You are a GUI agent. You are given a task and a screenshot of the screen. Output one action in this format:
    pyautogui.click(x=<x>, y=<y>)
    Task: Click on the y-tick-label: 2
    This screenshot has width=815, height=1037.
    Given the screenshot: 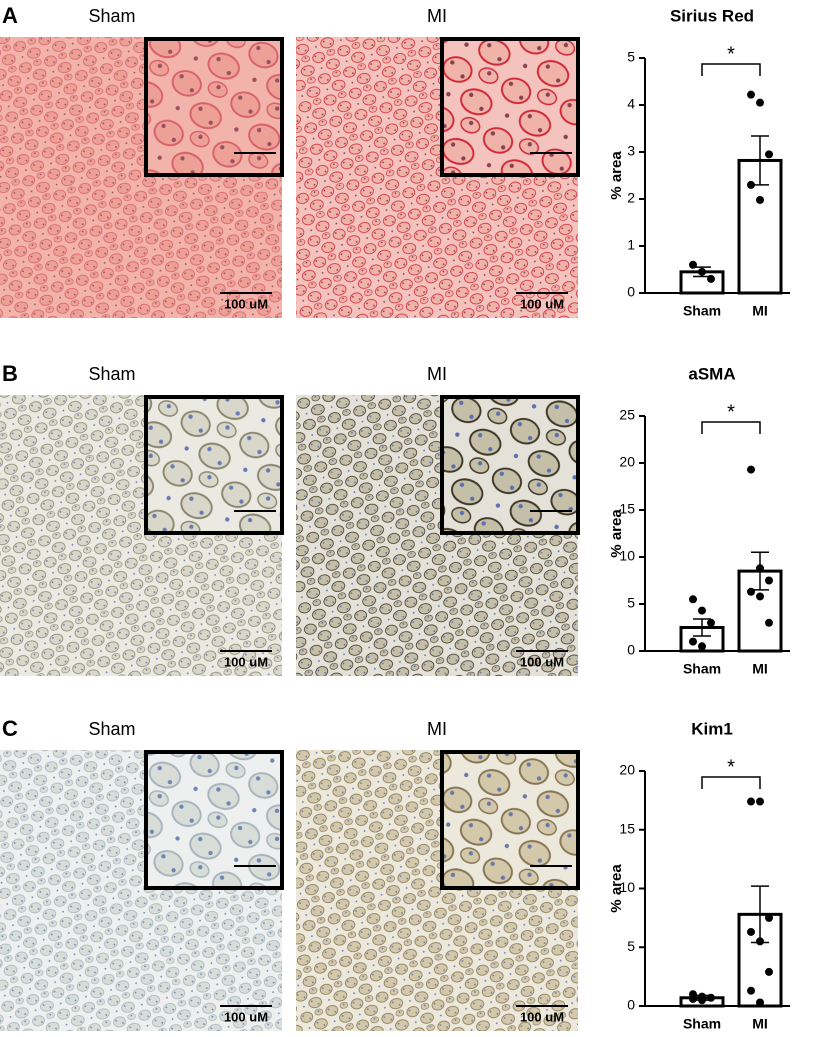 What is the action you would take?
    pyautogui.click(x=631, y=198)
    